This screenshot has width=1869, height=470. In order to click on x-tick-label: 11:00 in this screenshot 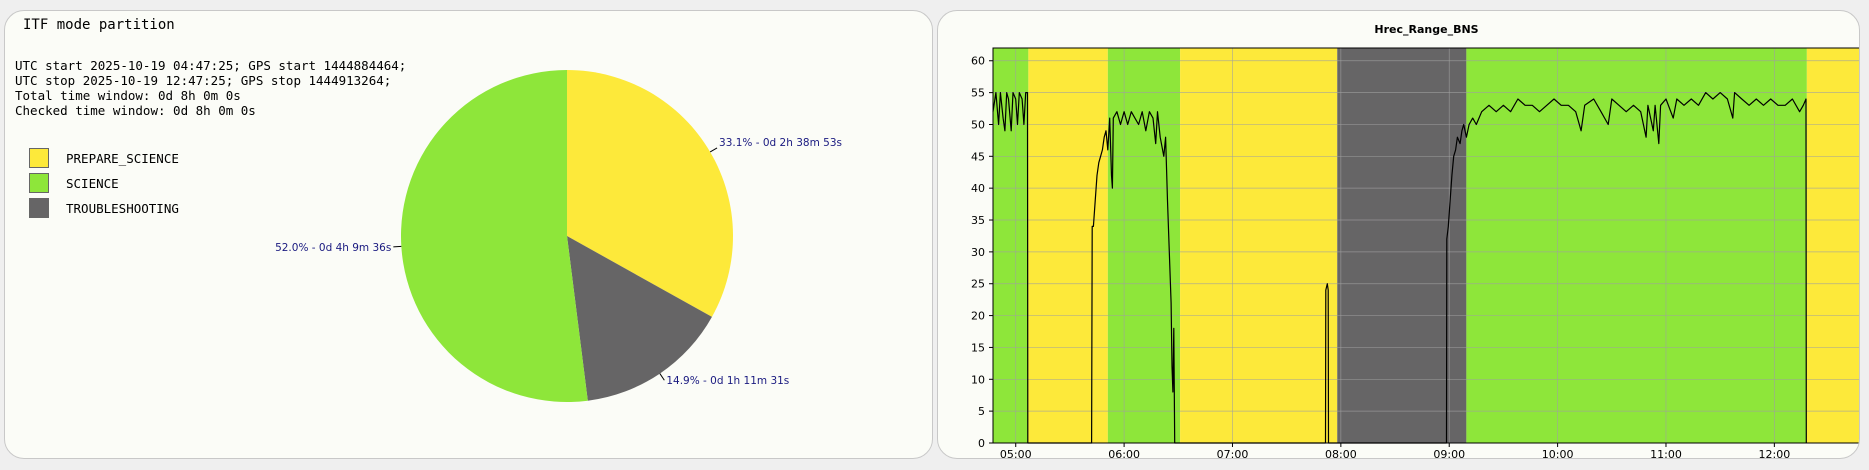, I will do `click(1666, 453)`.